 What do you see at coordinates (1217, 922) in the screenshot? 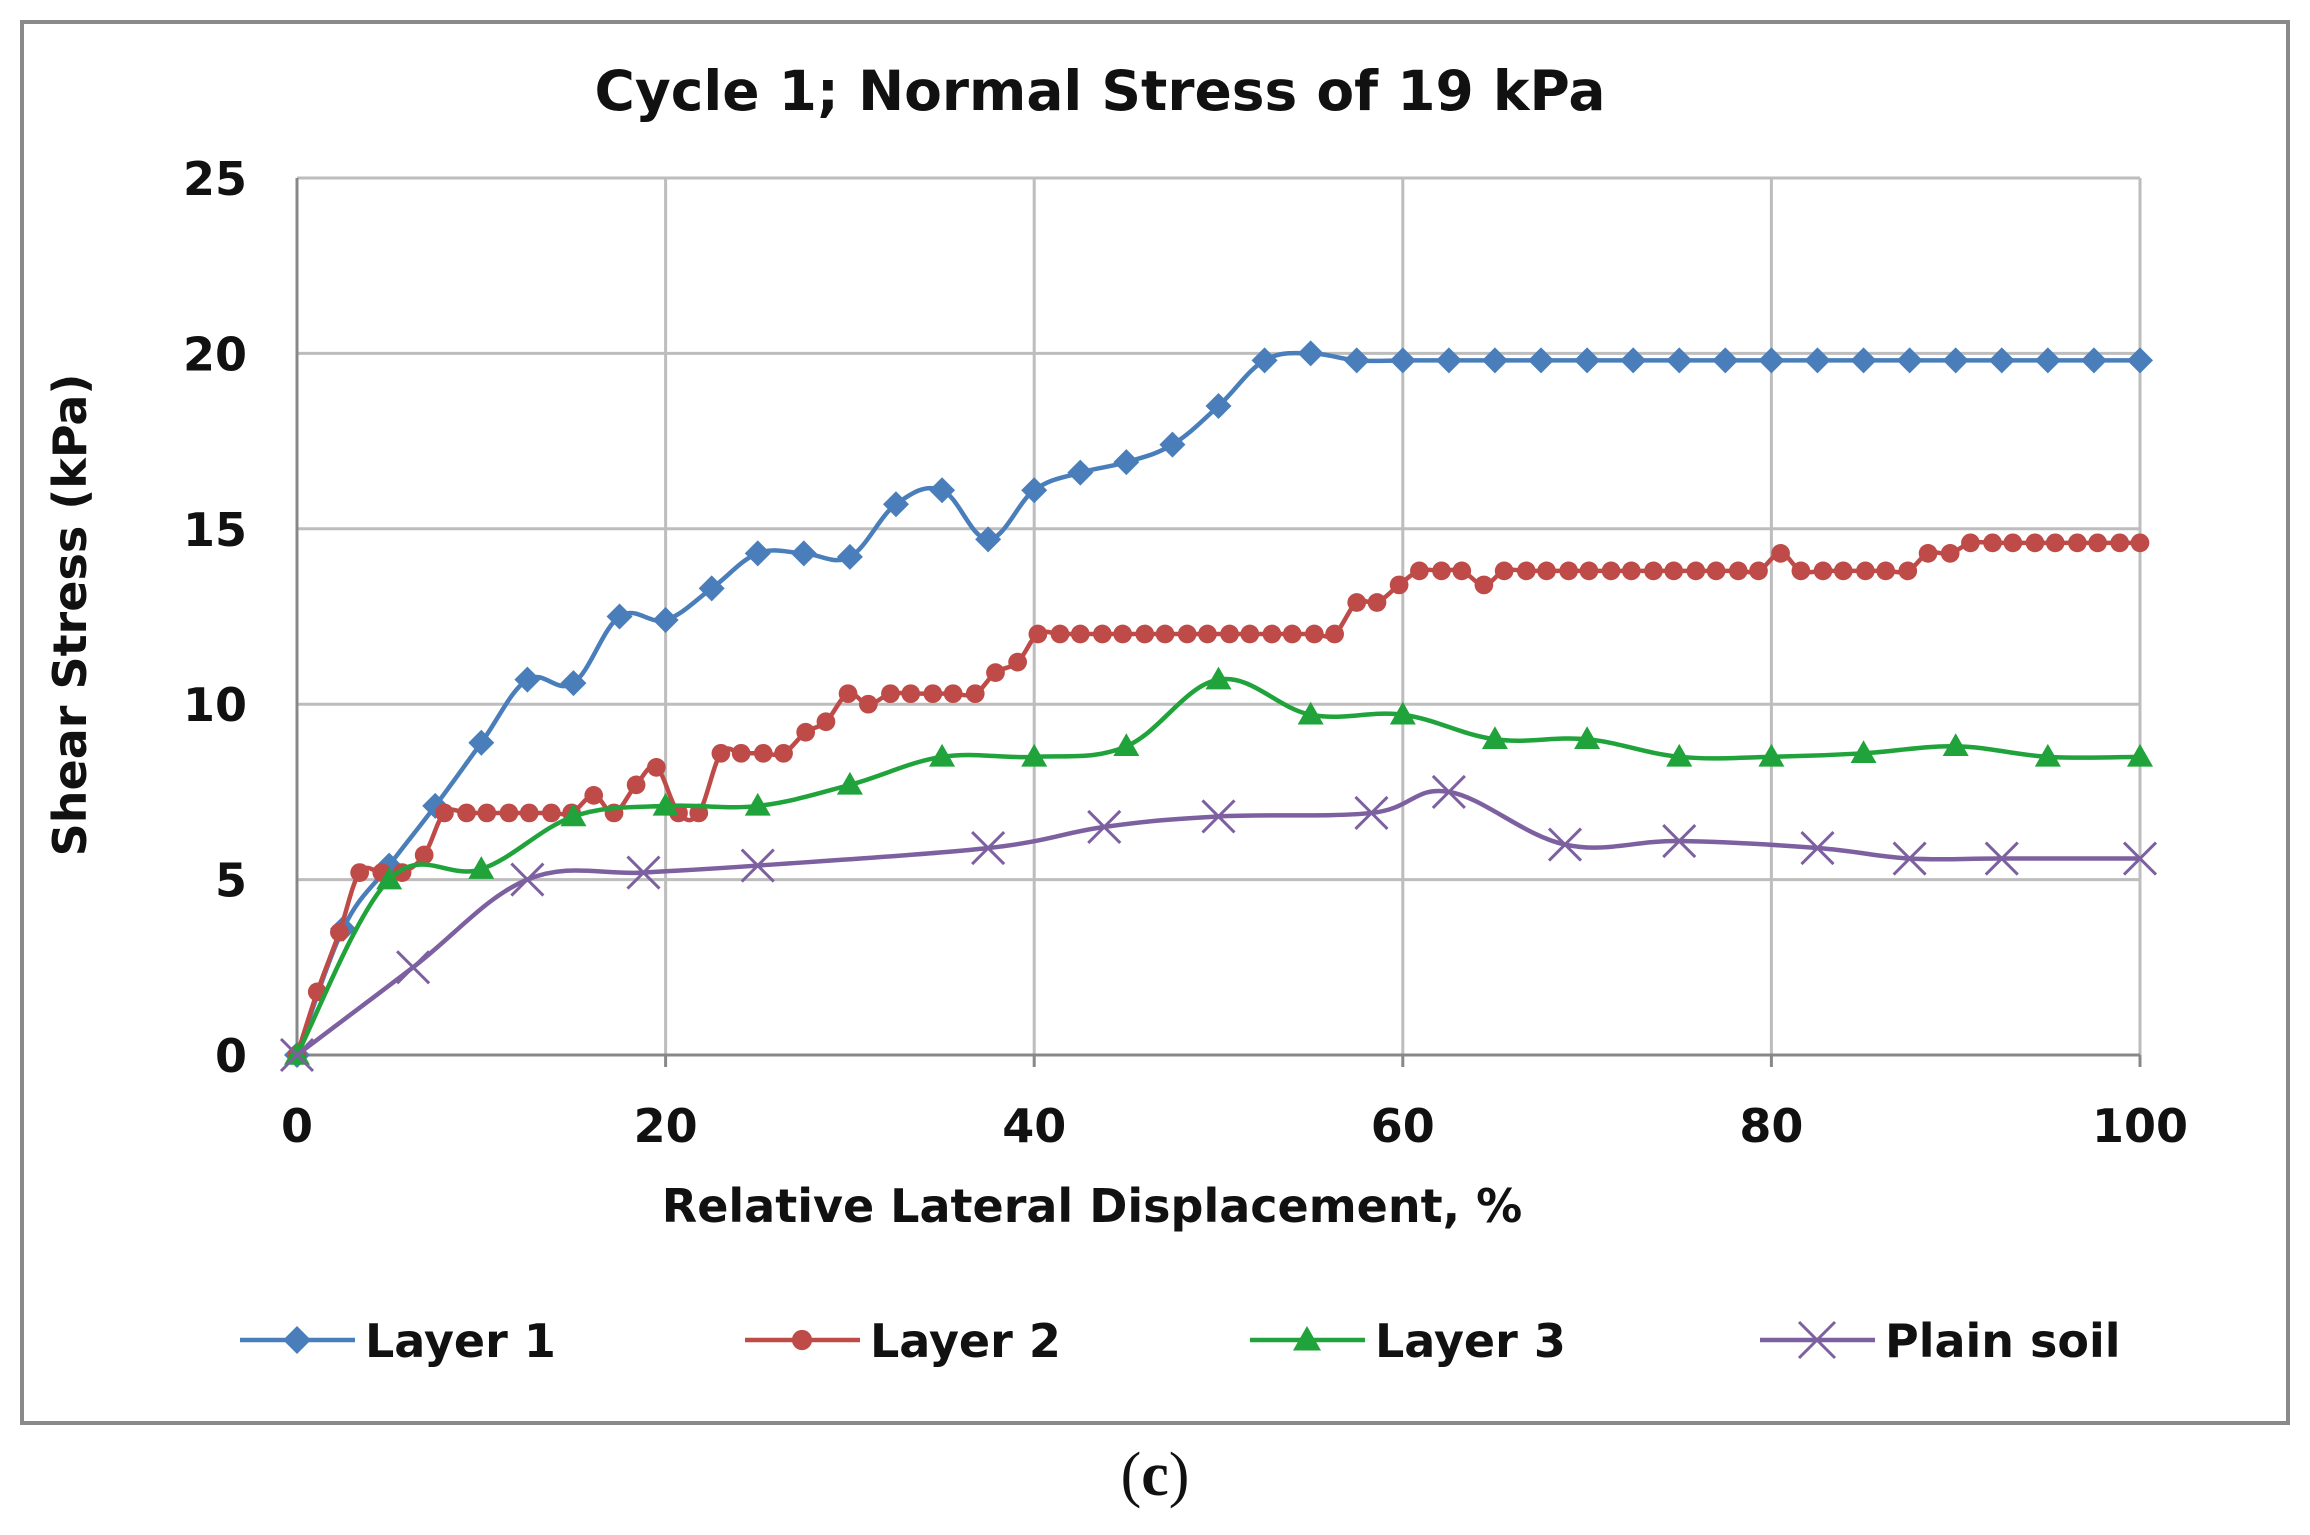
I see `series-line-plain-soil` at bounding box center [1217, 922].